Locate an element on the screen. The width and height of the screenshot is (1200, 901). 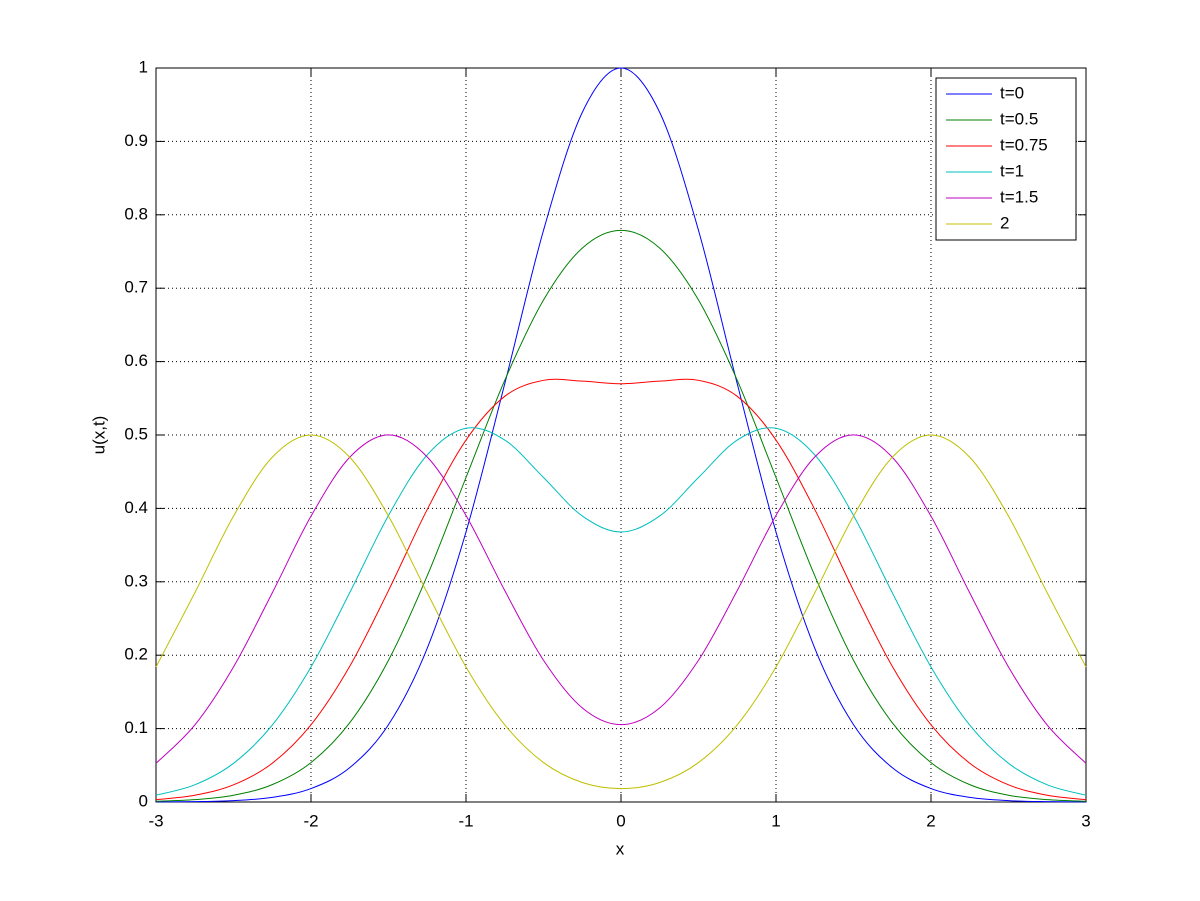
x-tick-label: -2 is located at coordinates (310, 820).